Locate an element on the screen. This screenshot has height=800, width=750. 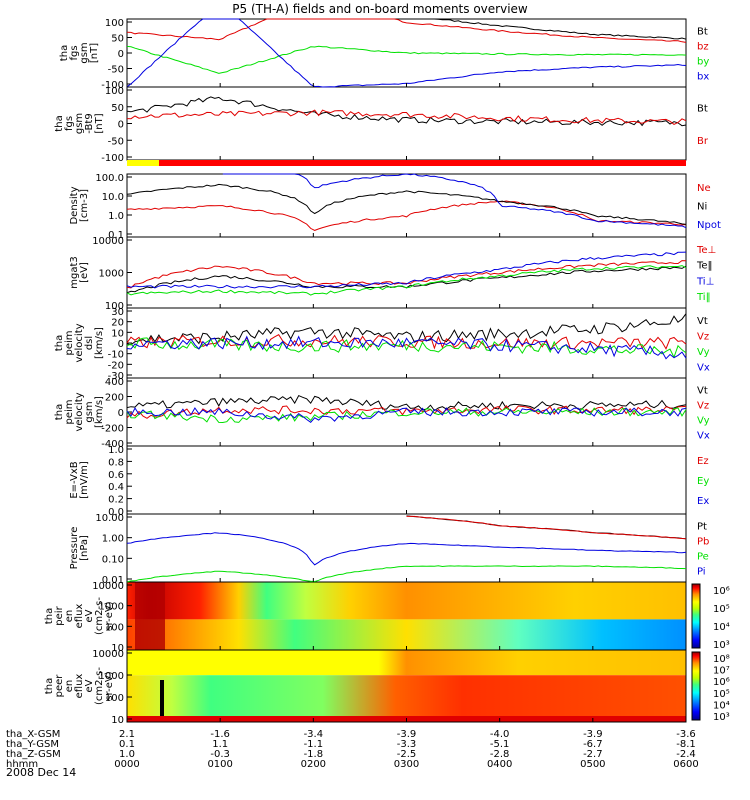
y-tick-label: 10.0 is located at coordinates (113, 197).